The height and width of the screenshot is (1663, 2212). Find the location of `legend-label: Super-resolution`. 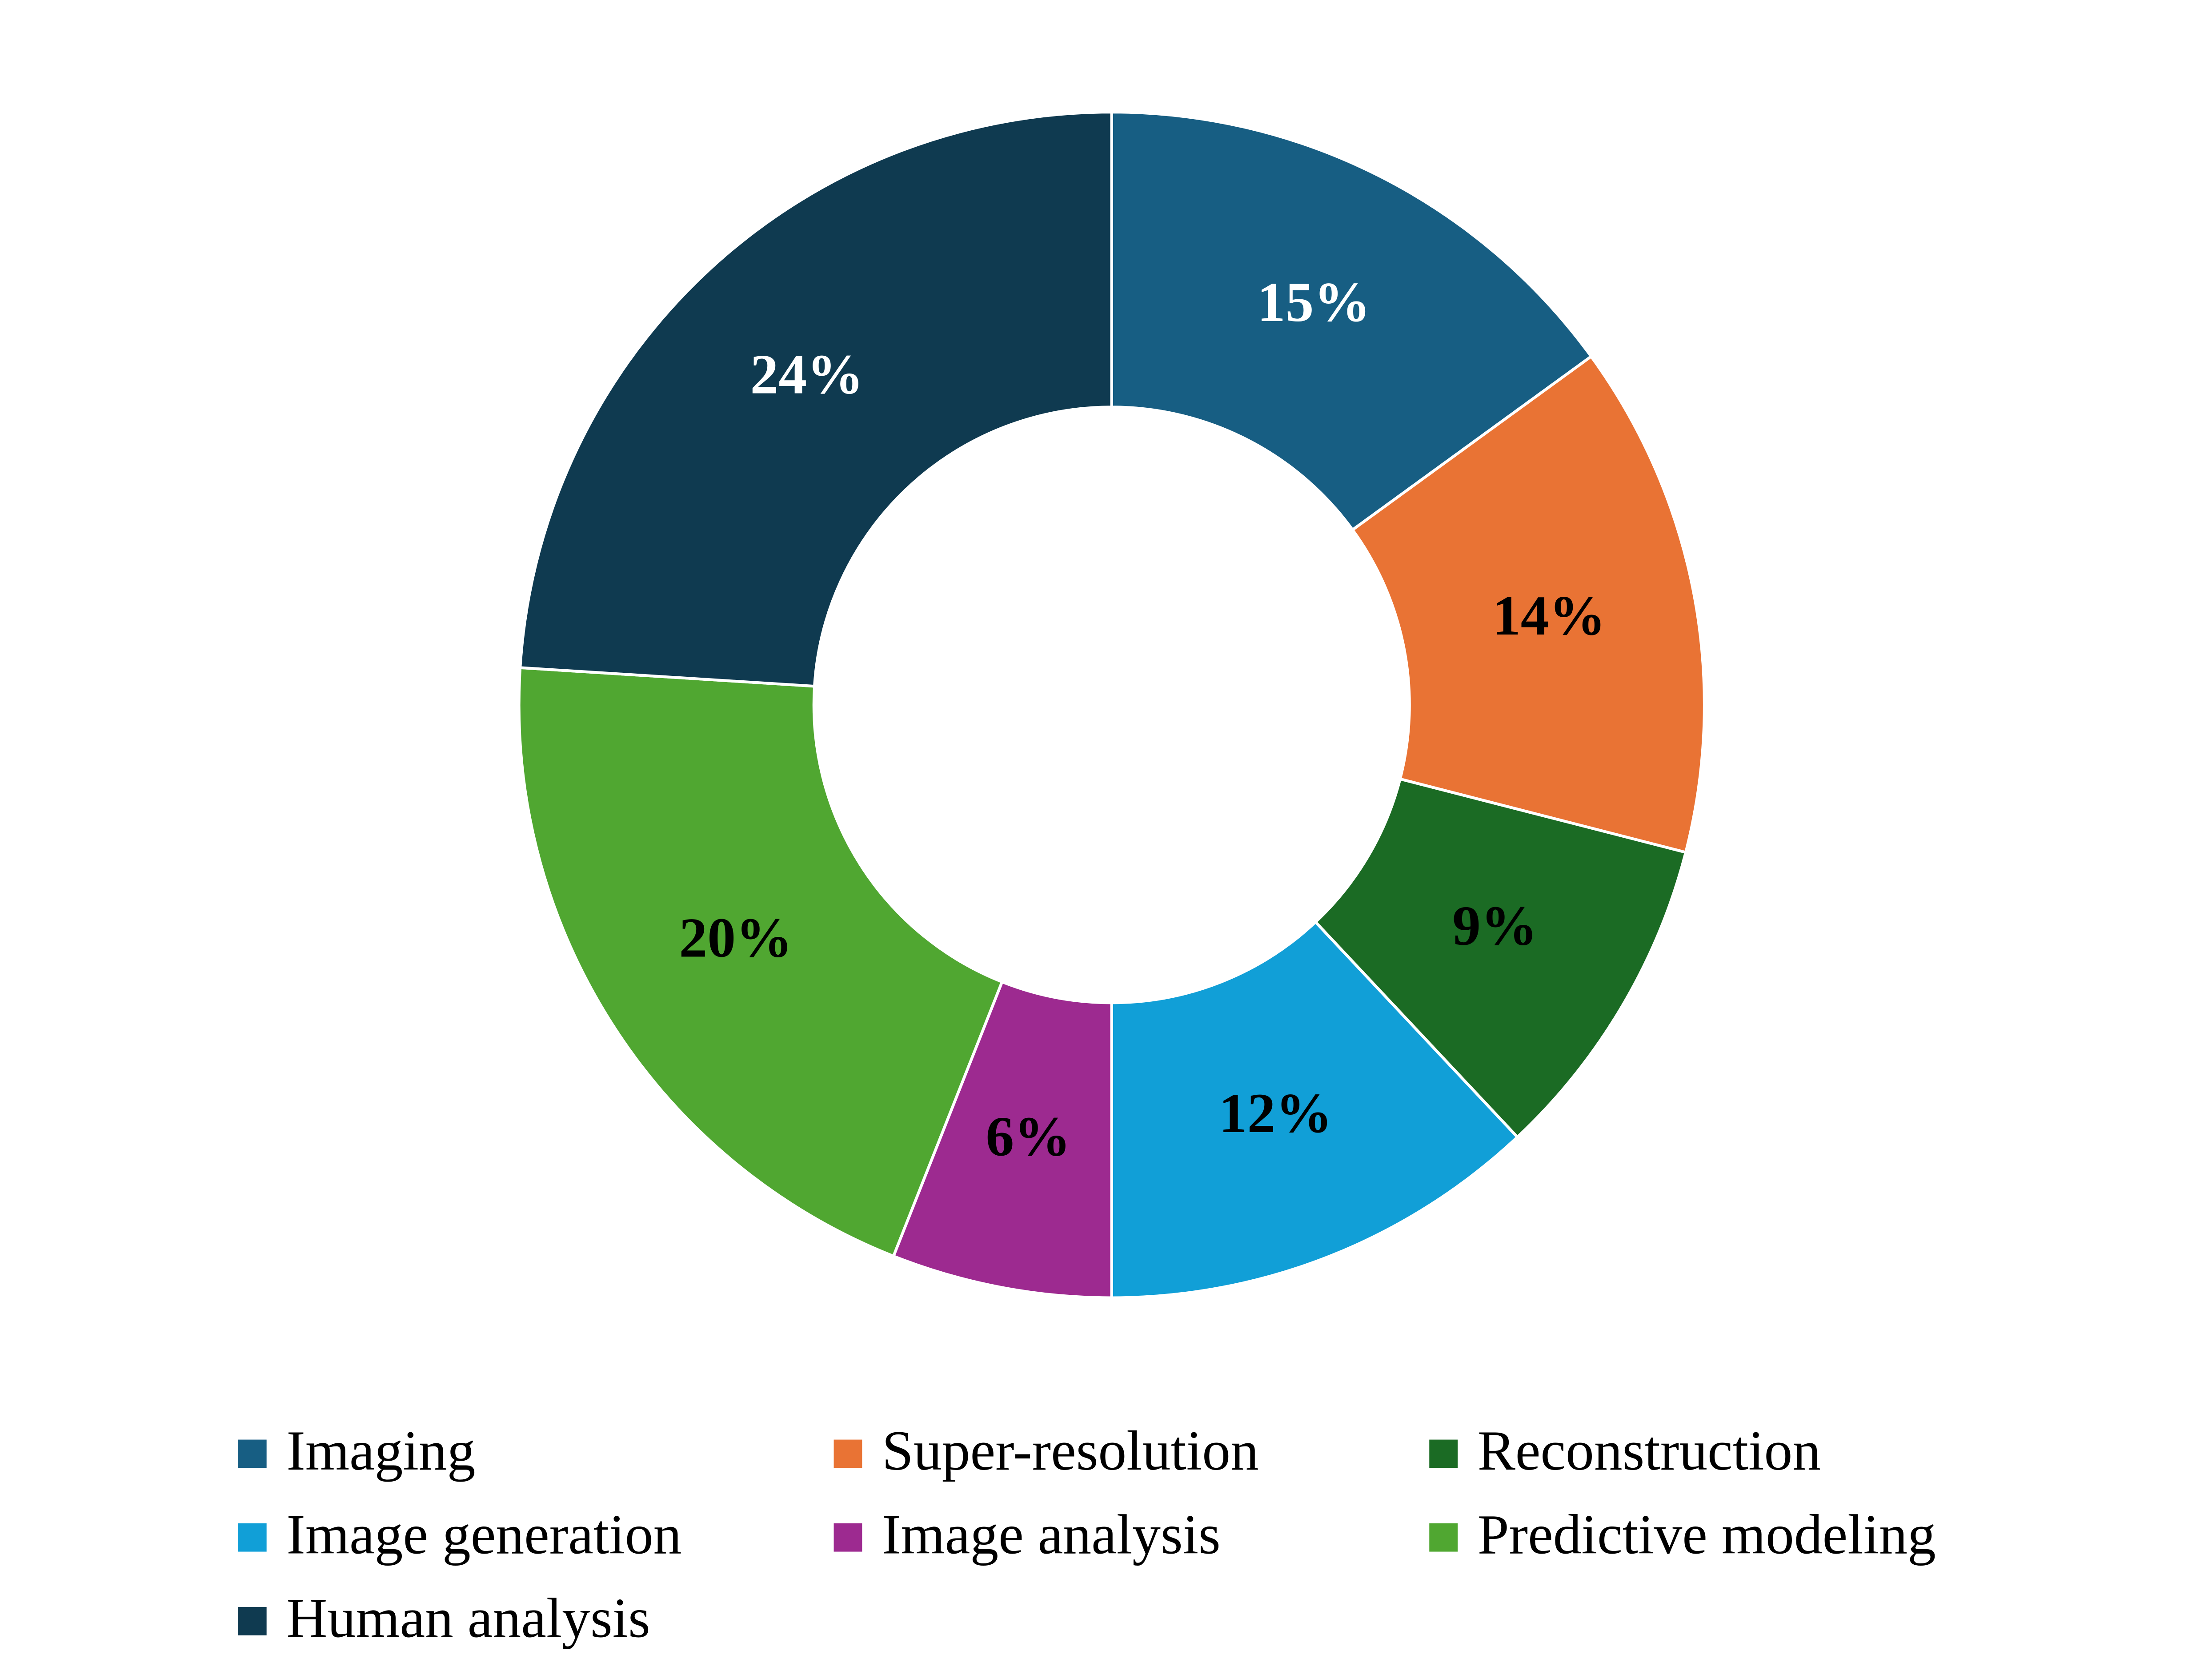

legend-label: Super-resolution is located at coordinates (1070, 1450).